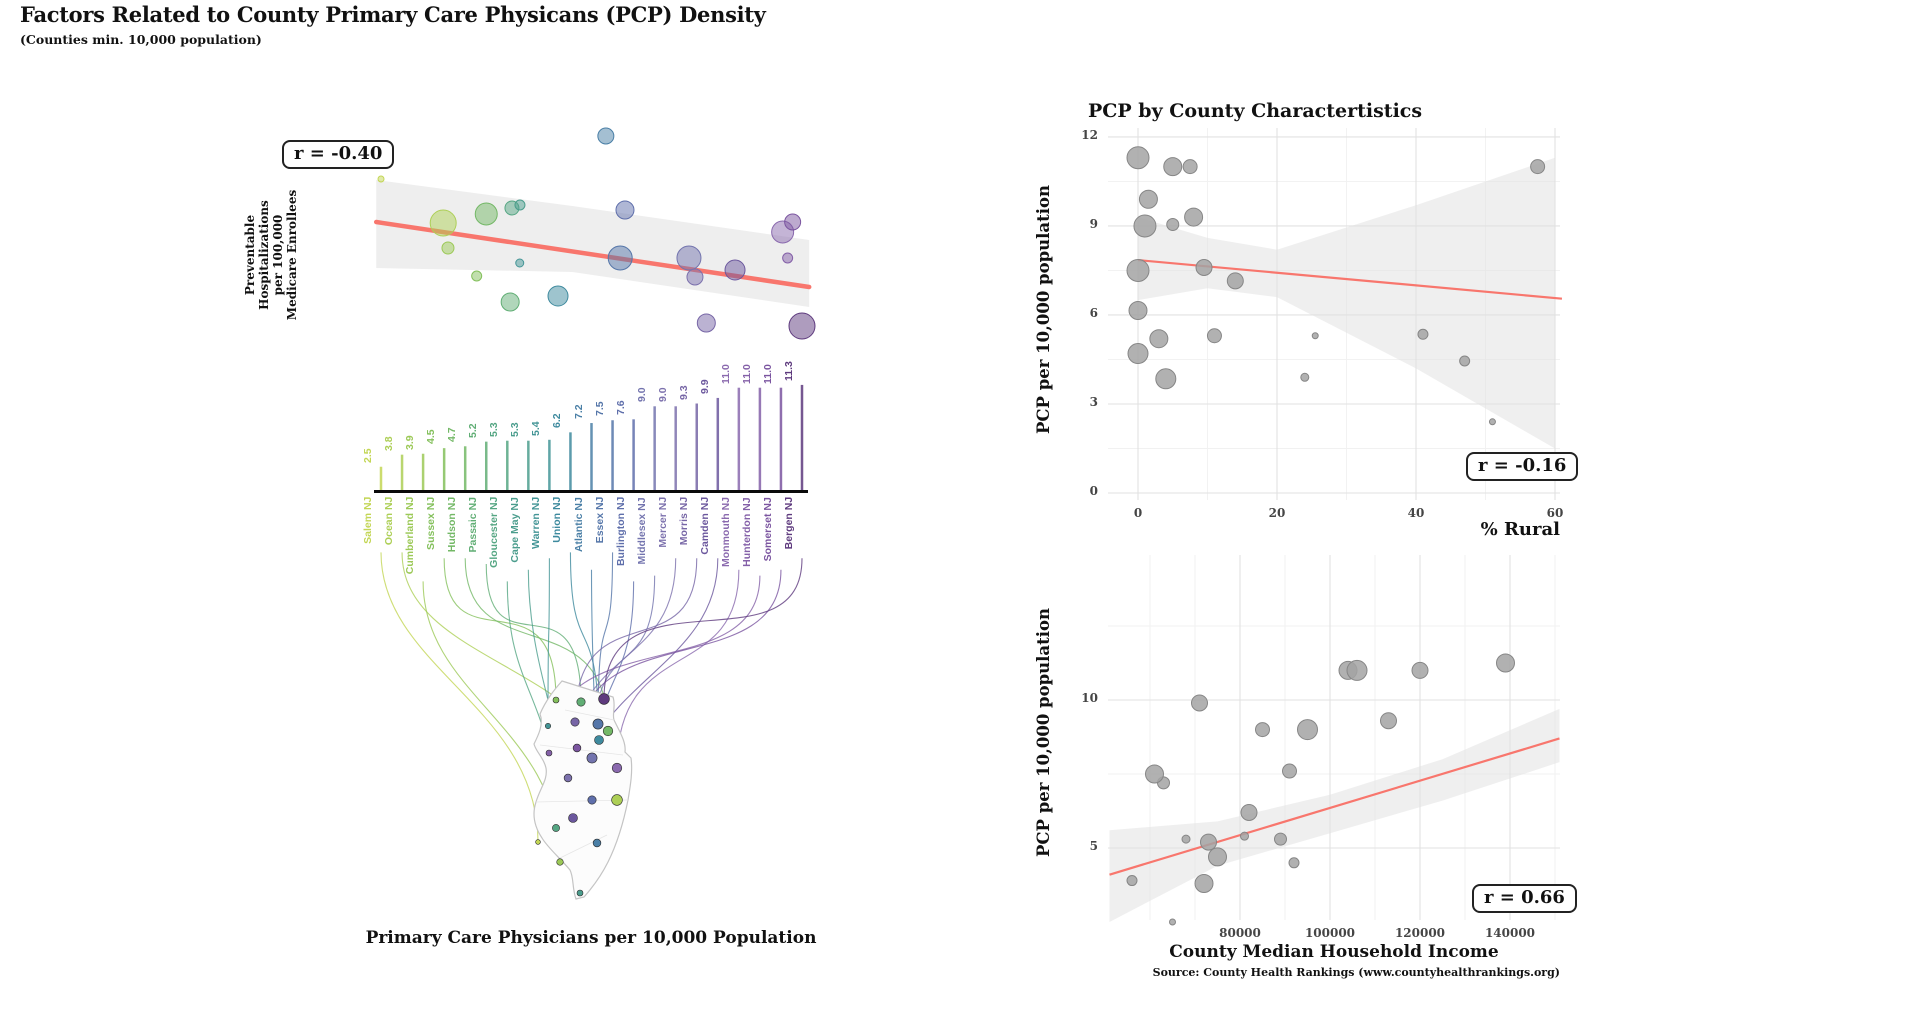 The height and width of the screenshot is (1009, 1920). I want to click on correlation-badge-income: r = 0.66, so click(1524, 898).